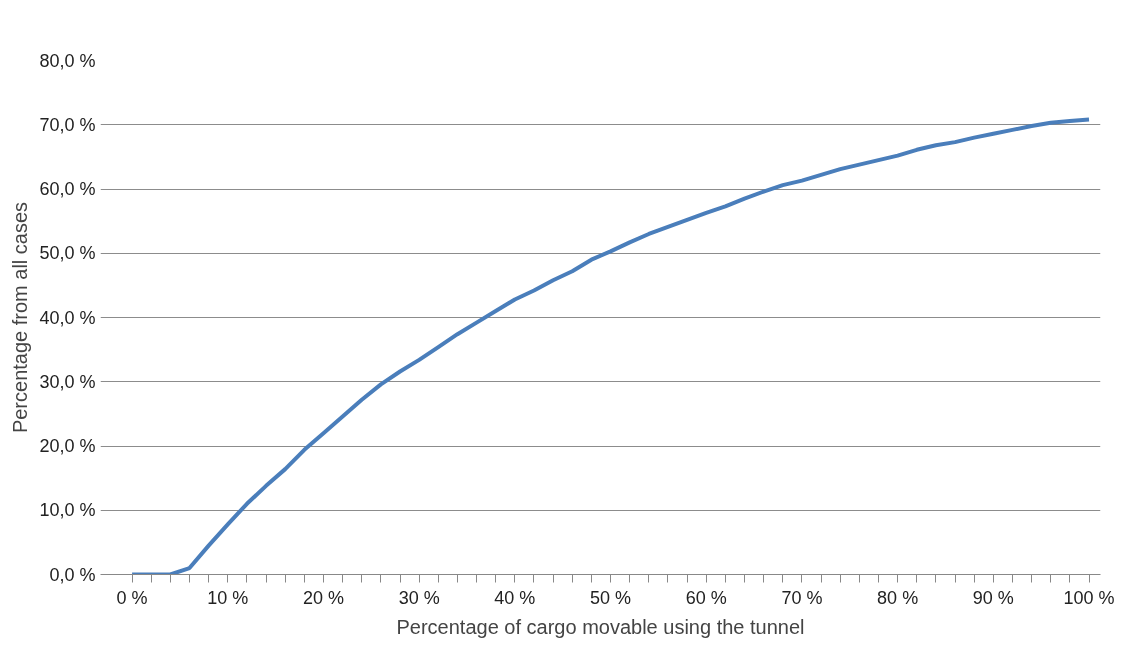 Image resolution: width=1145 pixels, height=647 pixels. Describe the element at coordinates (67, 446) in the screenshot. I see `y-tick-label: 20,0 %` at that location.